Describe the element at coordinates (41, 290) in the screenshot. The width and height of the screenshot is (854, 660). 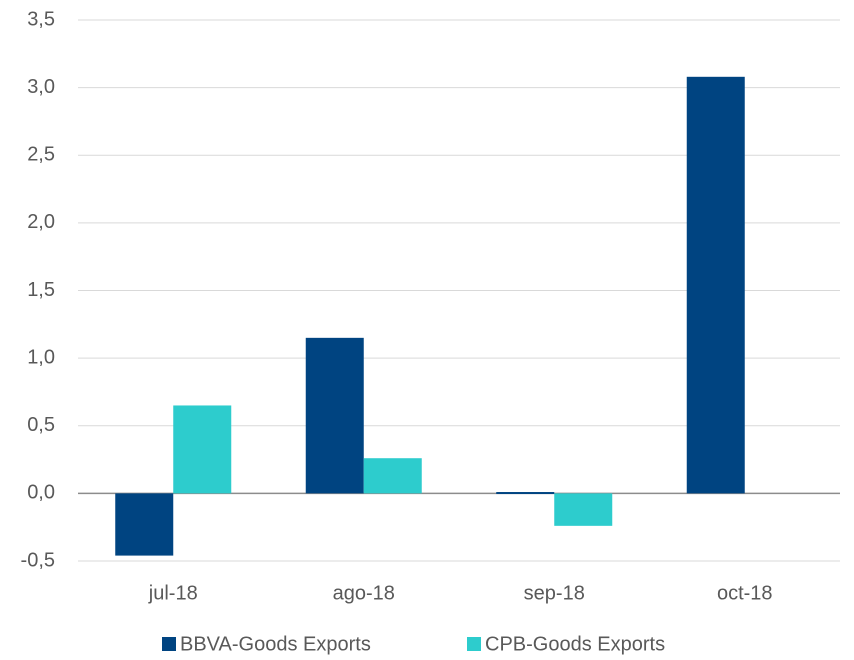
I see `y-tick-label: 1,5` at that location.